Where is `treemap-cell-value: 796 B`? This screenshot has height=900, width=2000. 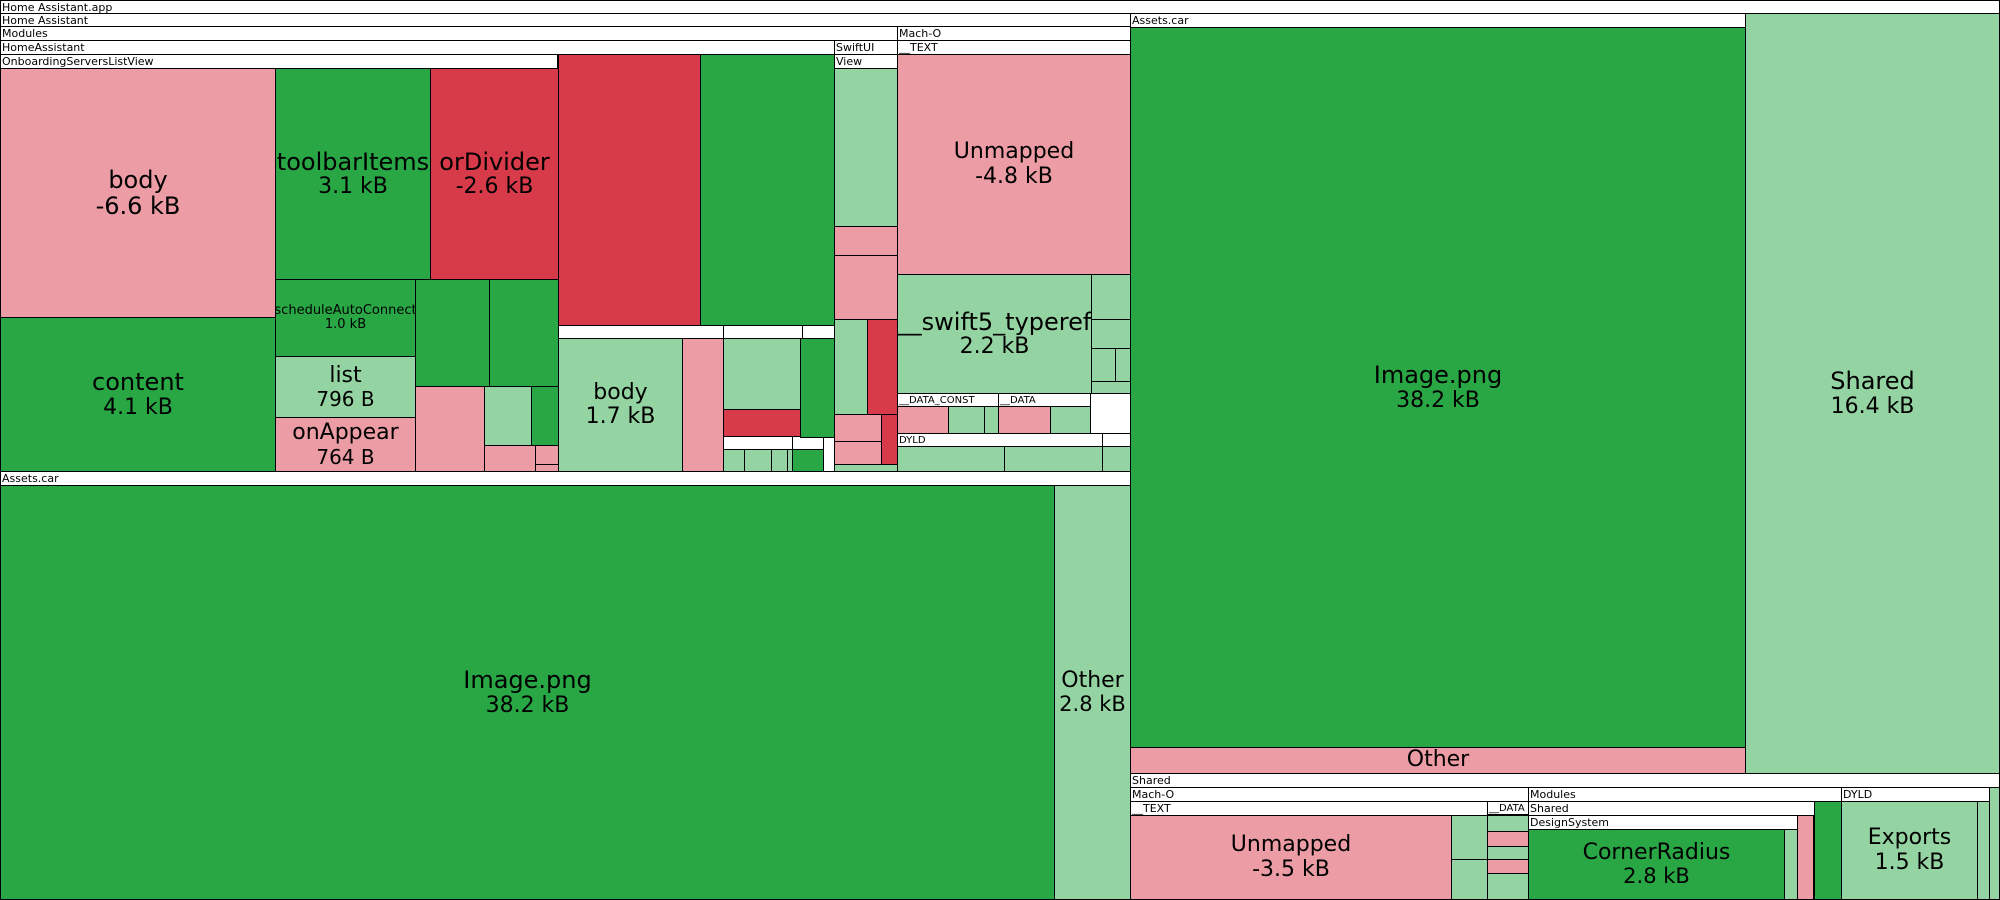
treemap-cell-value: 796 B is located at coordinates (345, 399).